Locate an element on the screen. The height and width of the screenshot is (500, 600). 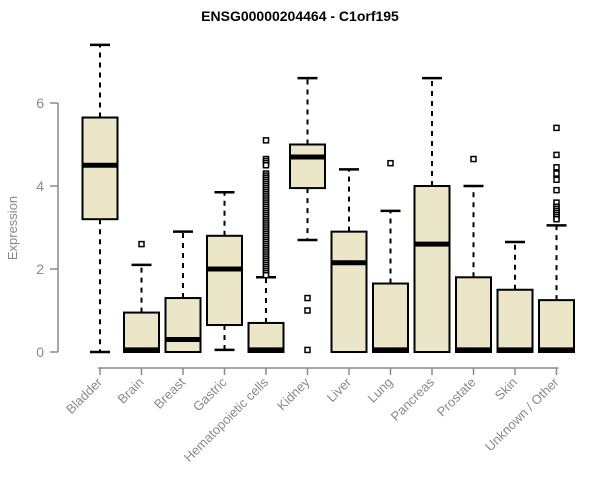
x-tick-label: Lung is located at coordinates (380, 390).